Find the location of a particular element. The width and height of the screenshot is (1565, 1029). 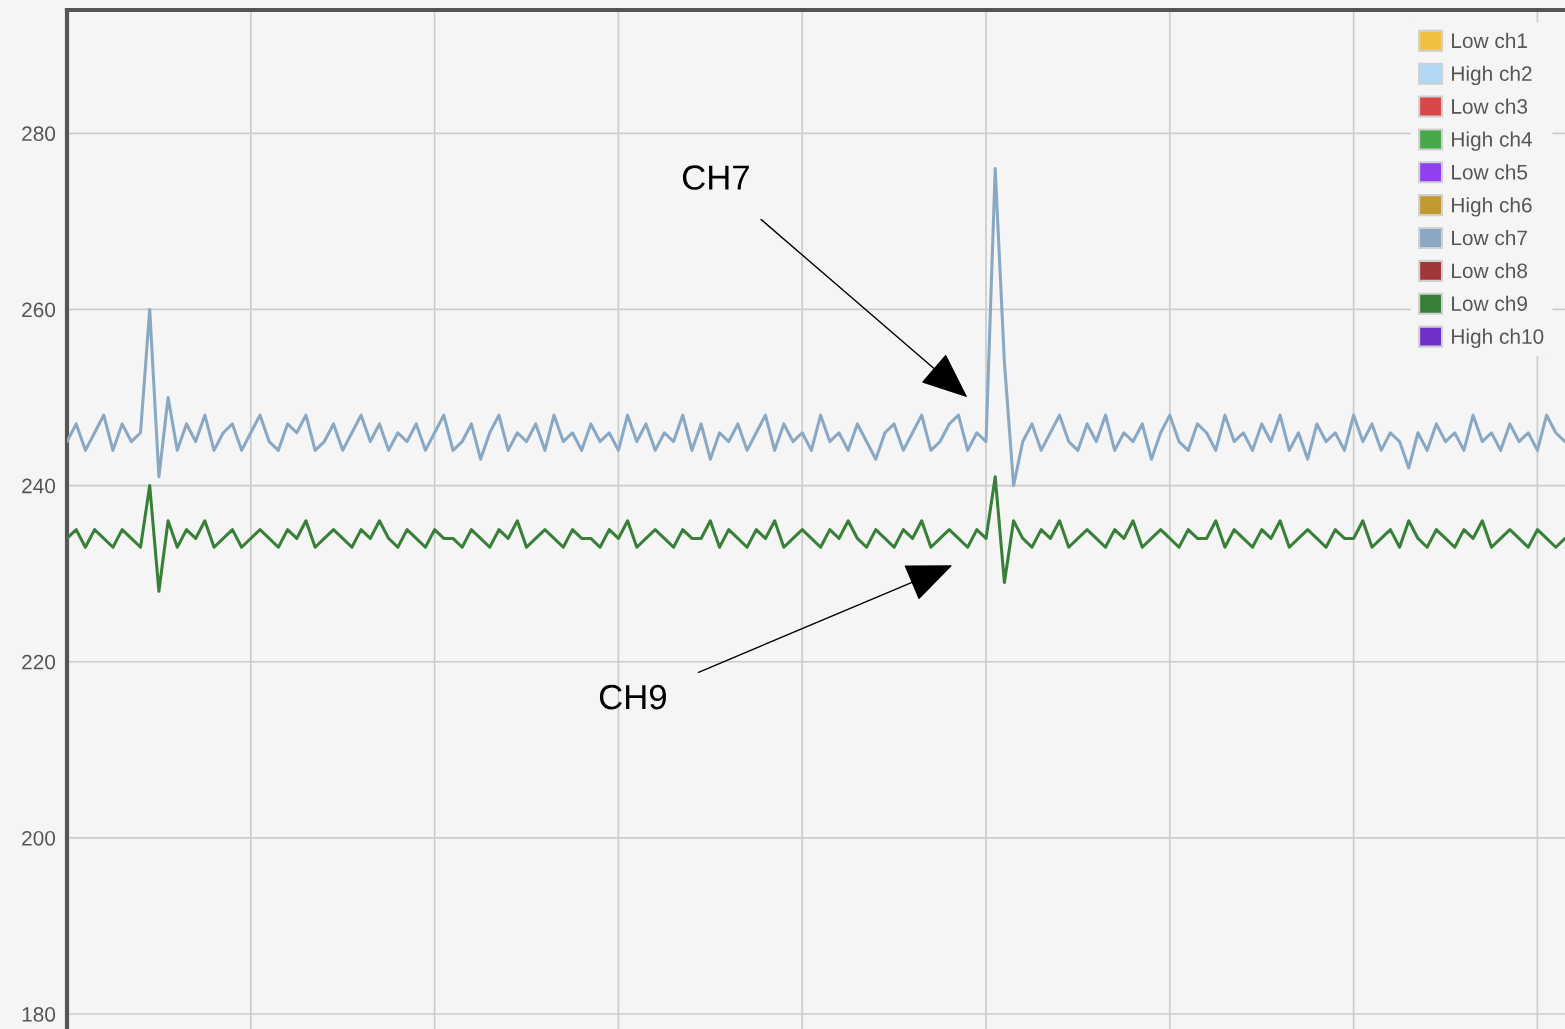

y-tick-label: 260 is located at coordinates (39, 310).